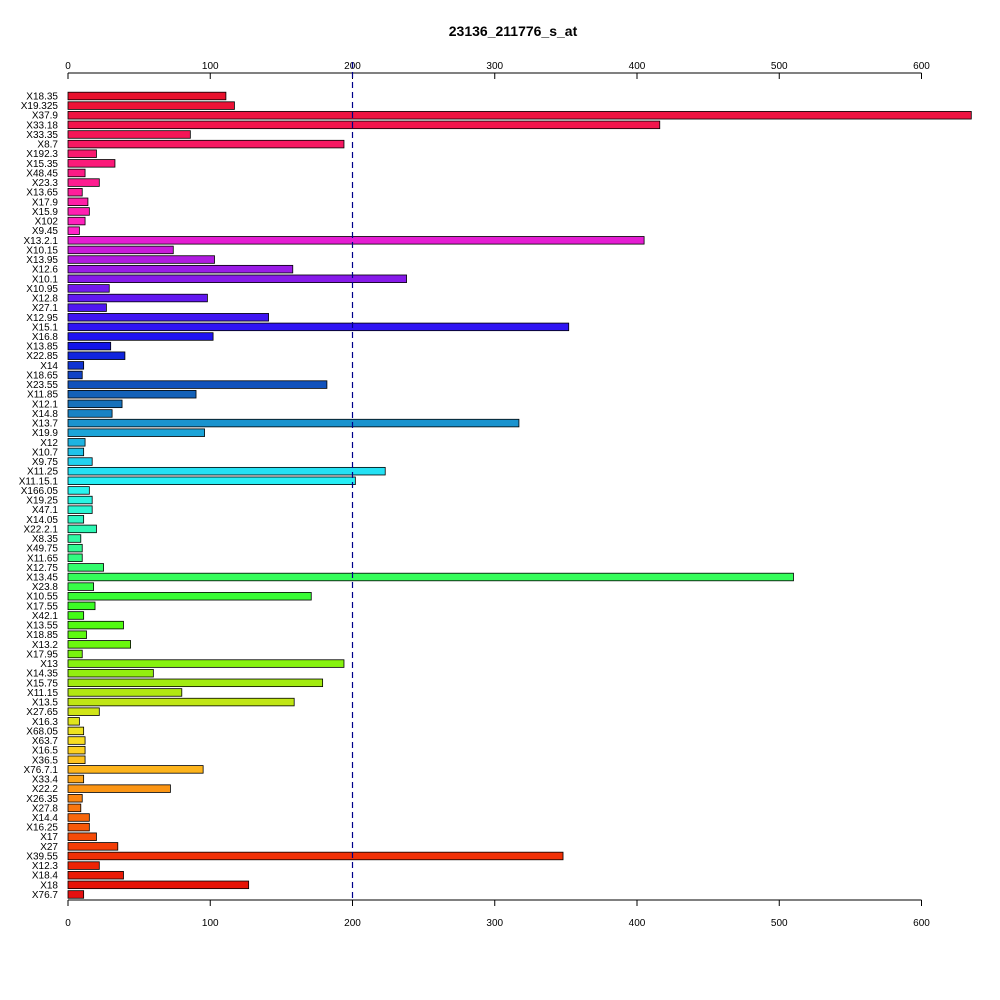 The image size is (1000, 1000). What do you see at coordinates (95, 404) in the screenshot?
I see `bar-X12.1` at bounding box center [95, 404].